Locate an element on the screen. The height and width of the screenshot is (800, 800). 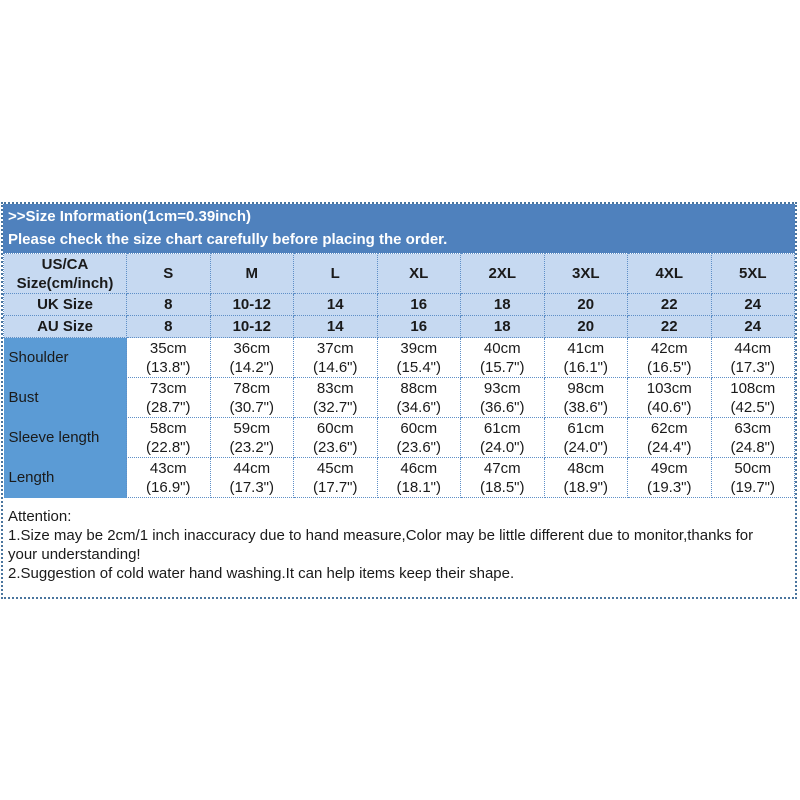
size-column-header: 5XL is located at coordinates (752, 273).